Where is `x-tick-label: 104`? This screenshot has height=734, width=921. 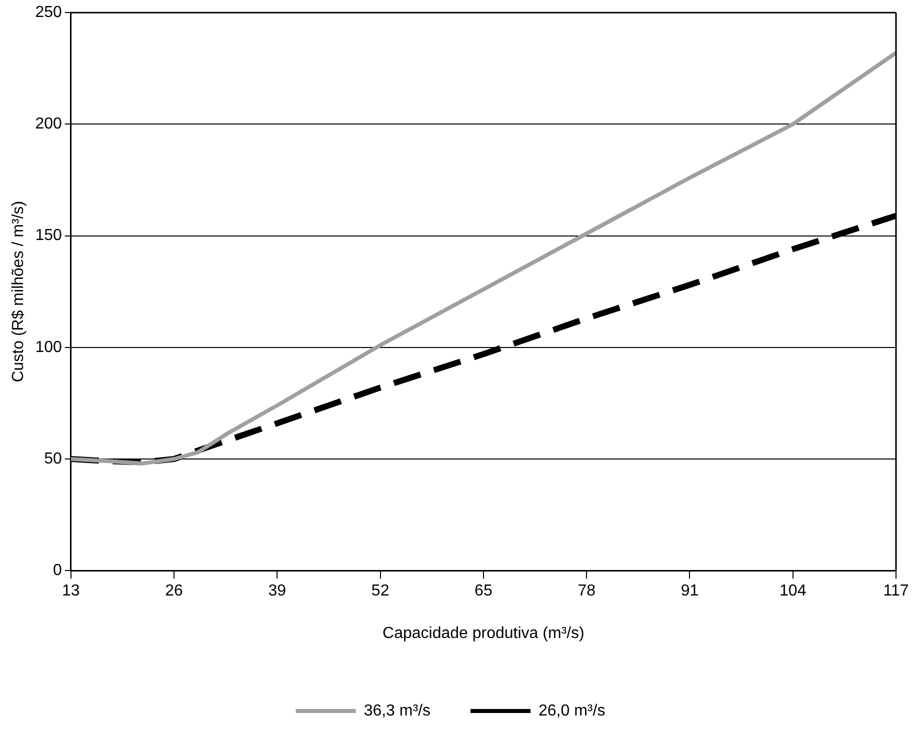
x-tick-label: 104 is located at coordinates (793, 591).